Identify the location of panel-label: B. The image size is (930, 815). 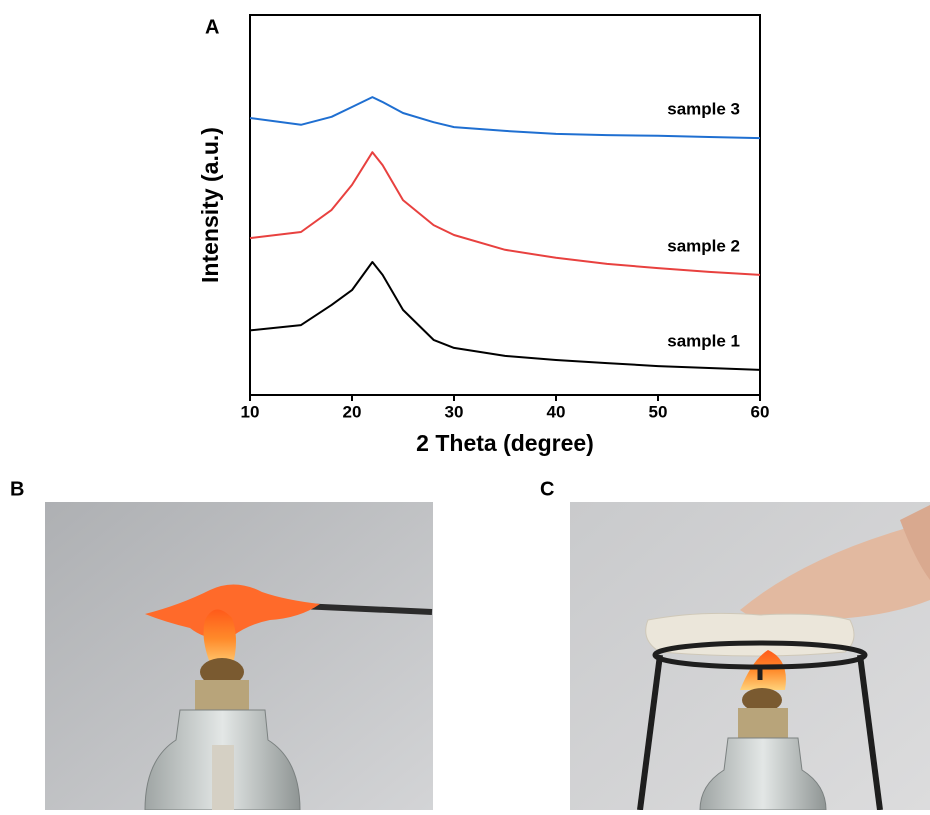
(17, 489).